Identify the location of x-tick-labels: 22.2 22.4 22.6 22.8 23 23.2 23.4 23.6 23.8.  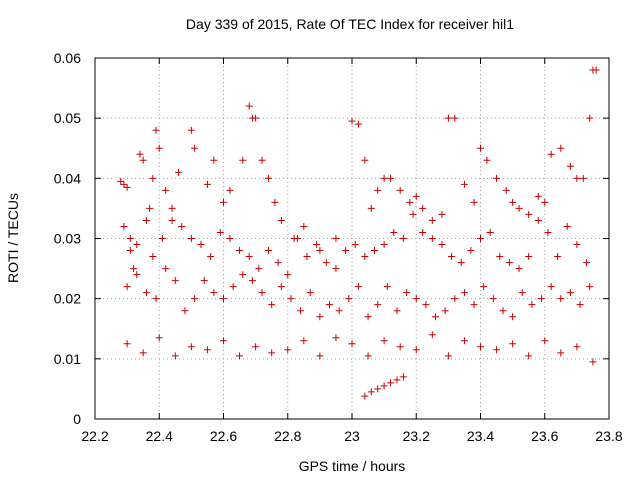
(351, 436).